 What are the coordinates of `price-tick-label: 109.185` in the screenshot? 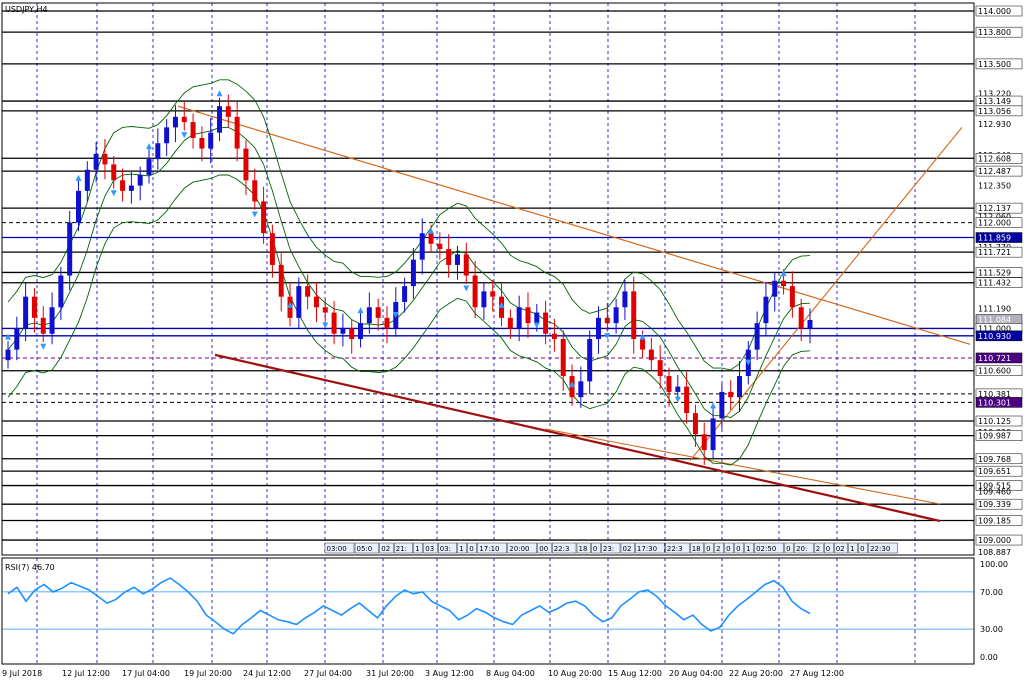 It's located at (994, 520).